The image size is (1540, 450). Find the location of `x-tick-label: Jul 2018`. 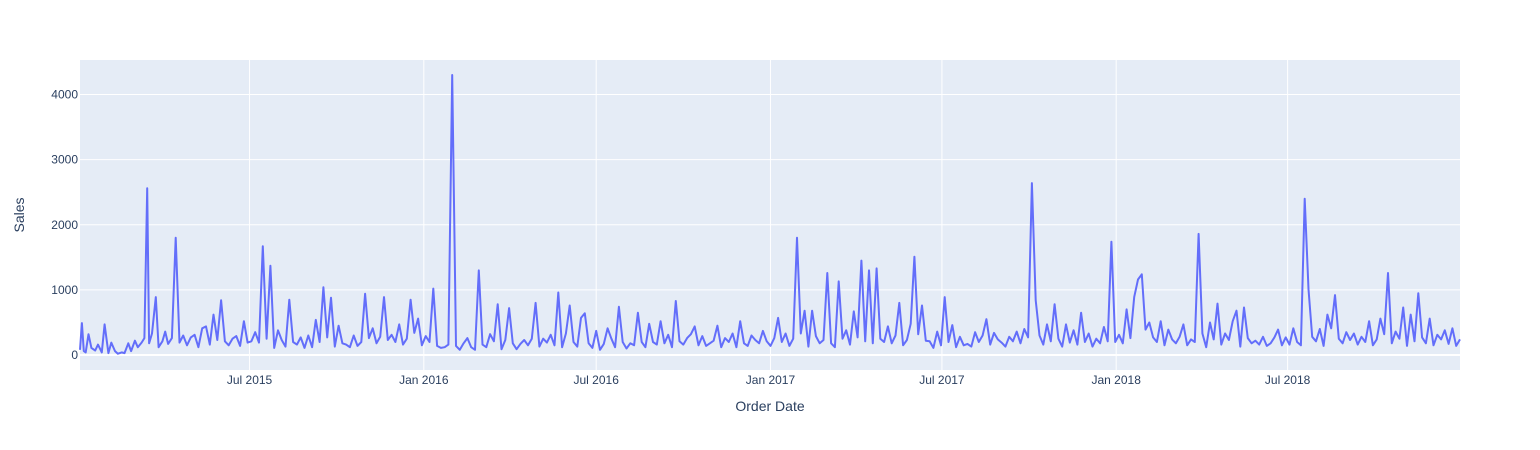

x-tick-label: Jul 2018 is located at coordinates (1288, 380).